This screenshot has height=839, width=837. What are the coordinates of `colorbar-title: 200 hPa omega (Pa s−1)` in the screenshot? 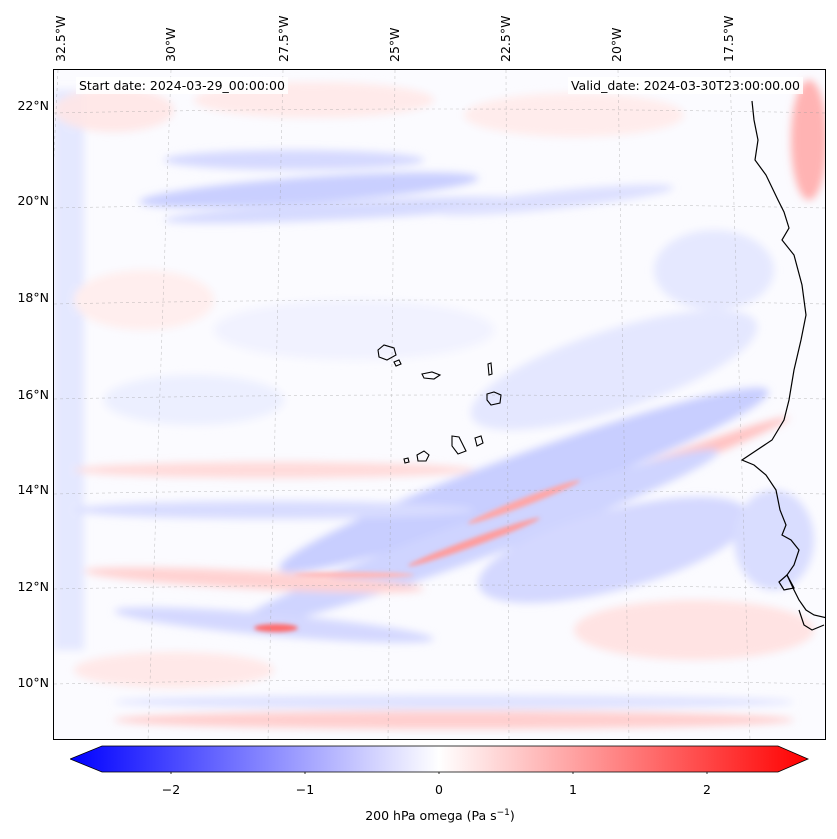 It's located at (418, 815).